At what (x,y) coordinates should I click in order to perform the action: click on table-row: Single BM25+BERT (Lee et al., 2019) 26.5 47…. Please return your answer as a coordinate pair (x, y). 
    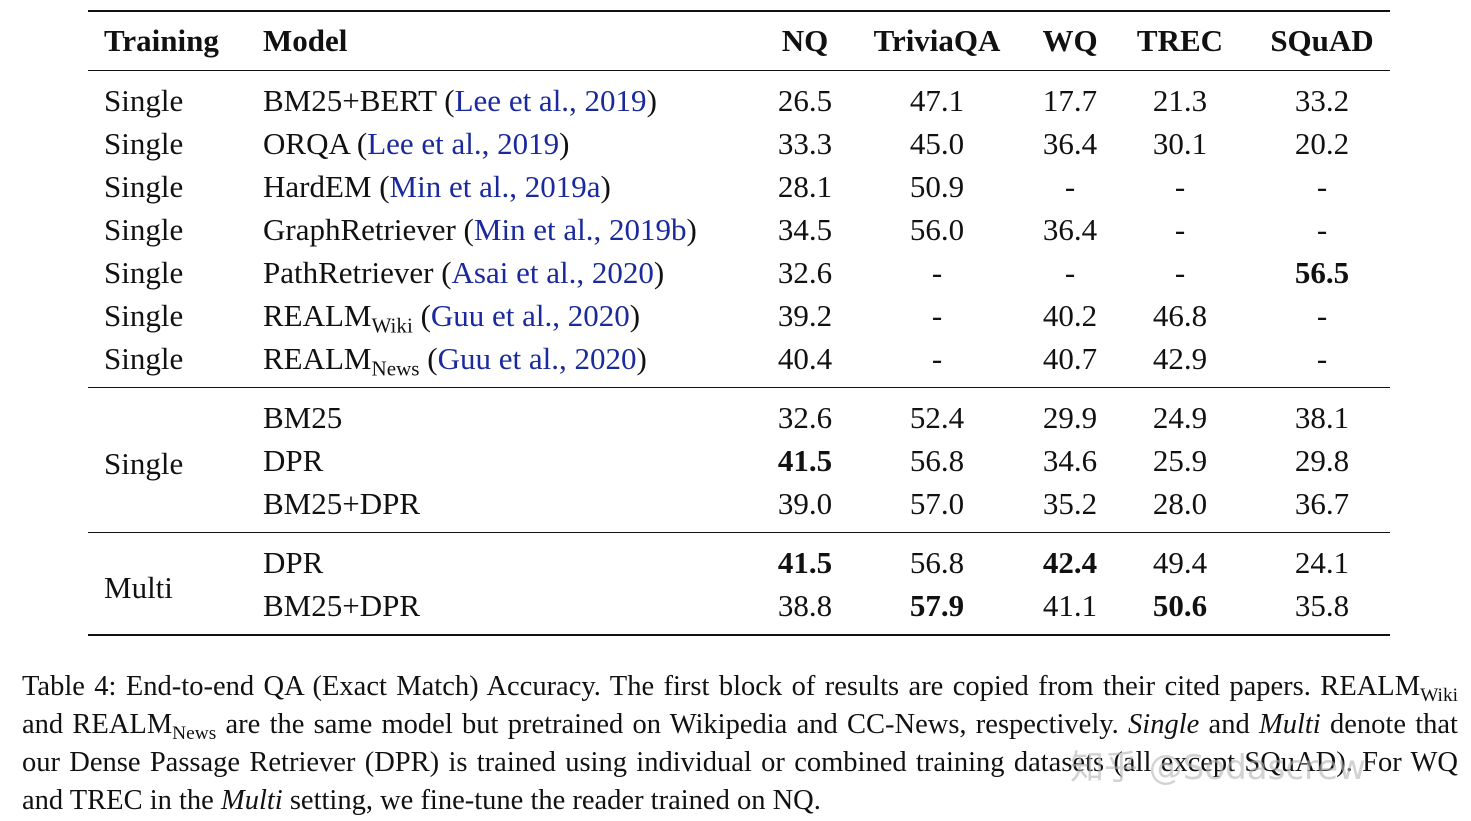
    Looking at the image, I should click on (739, 97).